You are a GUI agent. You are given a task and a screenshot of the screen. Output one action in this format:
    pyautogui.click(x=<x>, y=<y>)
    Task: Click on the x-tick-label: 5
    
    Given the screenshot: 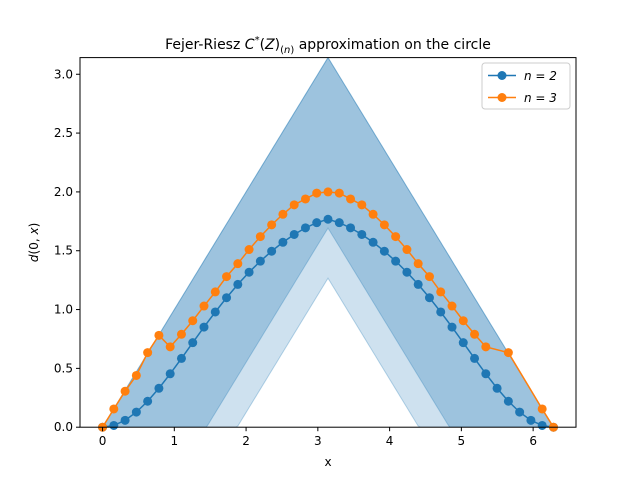 What is the action you would take?
    pyautogui.click(x=462, y=441)
    